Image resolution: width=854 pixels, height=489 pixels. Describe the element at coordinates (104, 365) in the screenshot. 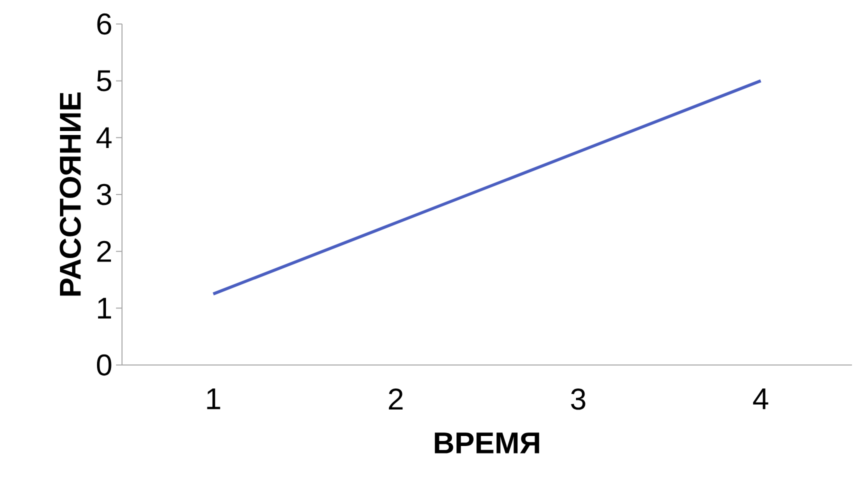

I see `y-tick-label: 0` at that location.